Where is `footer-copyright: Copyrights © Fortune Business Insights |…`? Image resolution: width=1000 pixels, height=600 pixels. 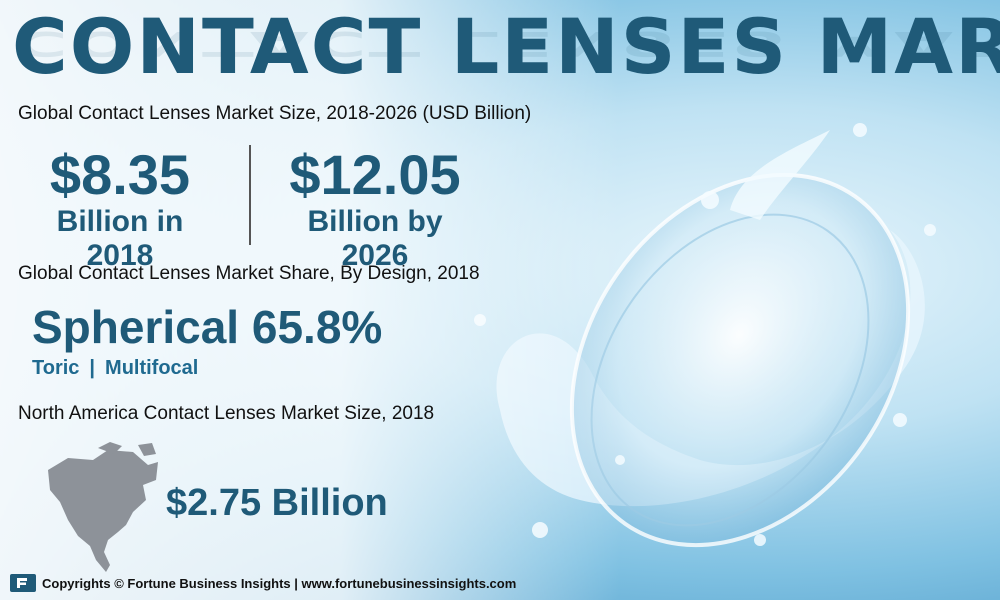
footer-copyright: Copyrights © Fortune Business Insights |… is located at coordinates (279, 583).